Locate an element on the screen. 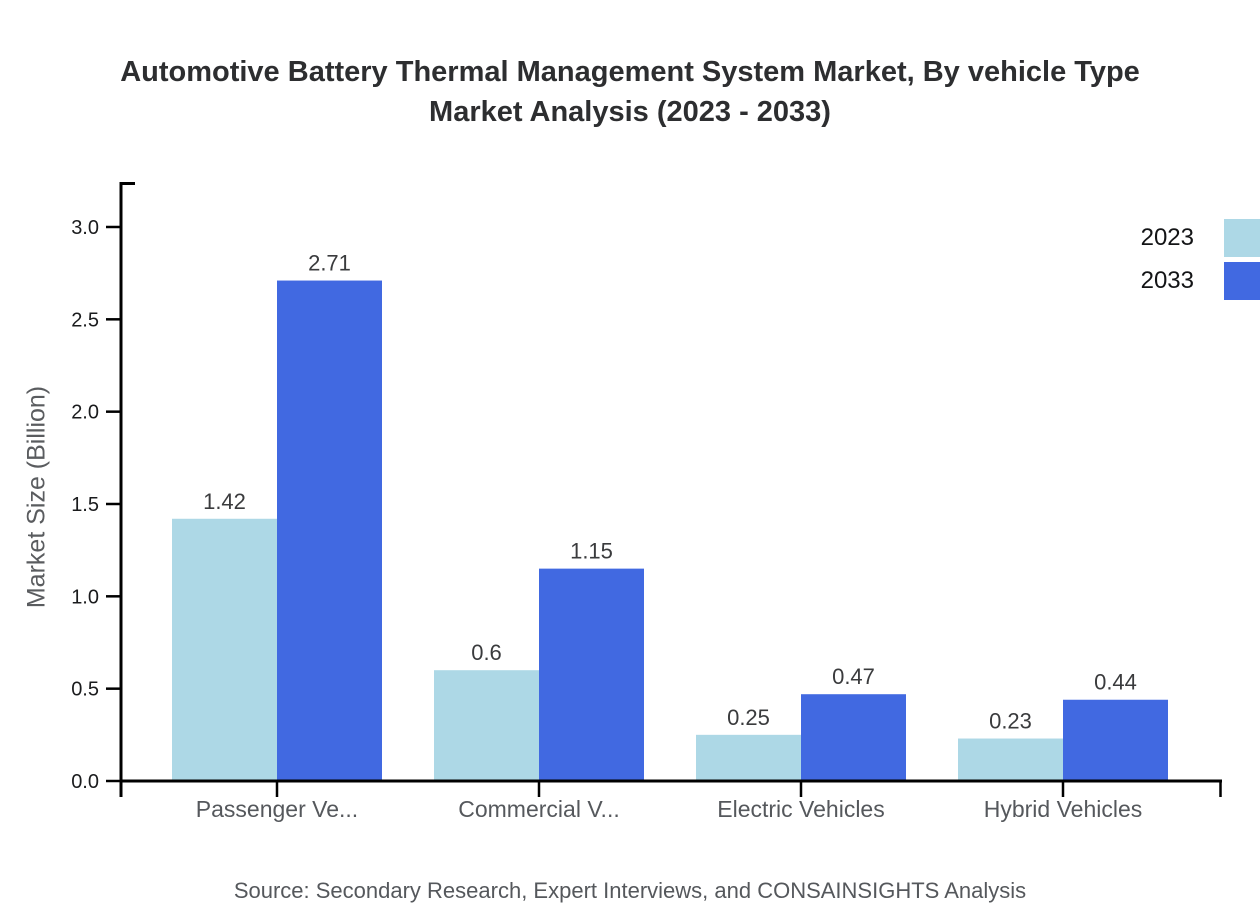 The image size is (1260, 920). y-tick-label: 1.0 is located at coordinates (85, 597).